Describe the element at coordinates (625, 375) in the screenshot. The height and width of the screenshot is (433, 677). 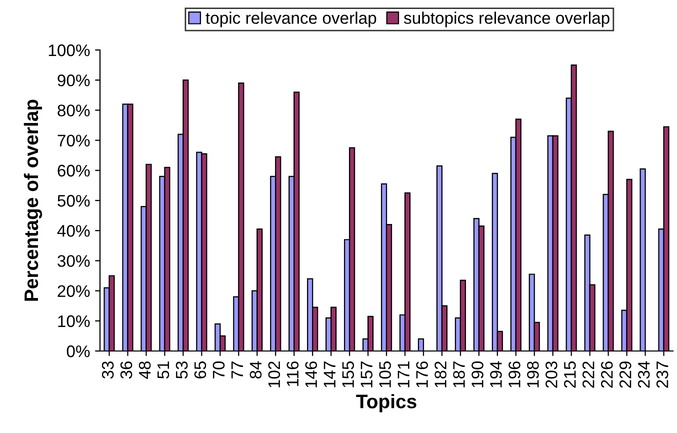
I see `x-tick-label: 229` at that location.